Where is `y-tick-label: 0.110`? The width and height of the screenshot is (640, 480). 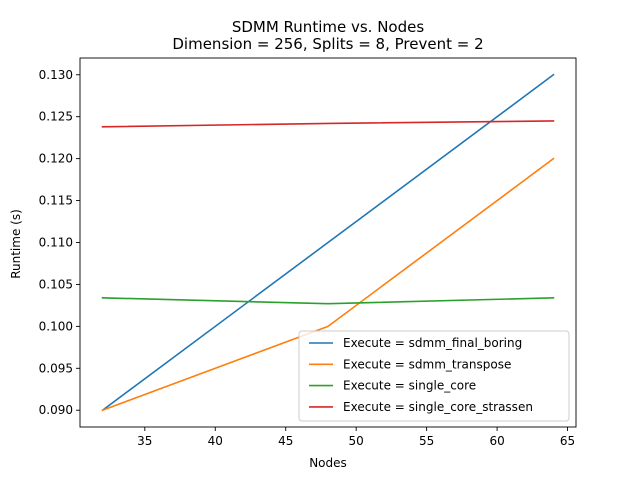 y-tick-label: 0.110 is located at coordinates (56, 243).